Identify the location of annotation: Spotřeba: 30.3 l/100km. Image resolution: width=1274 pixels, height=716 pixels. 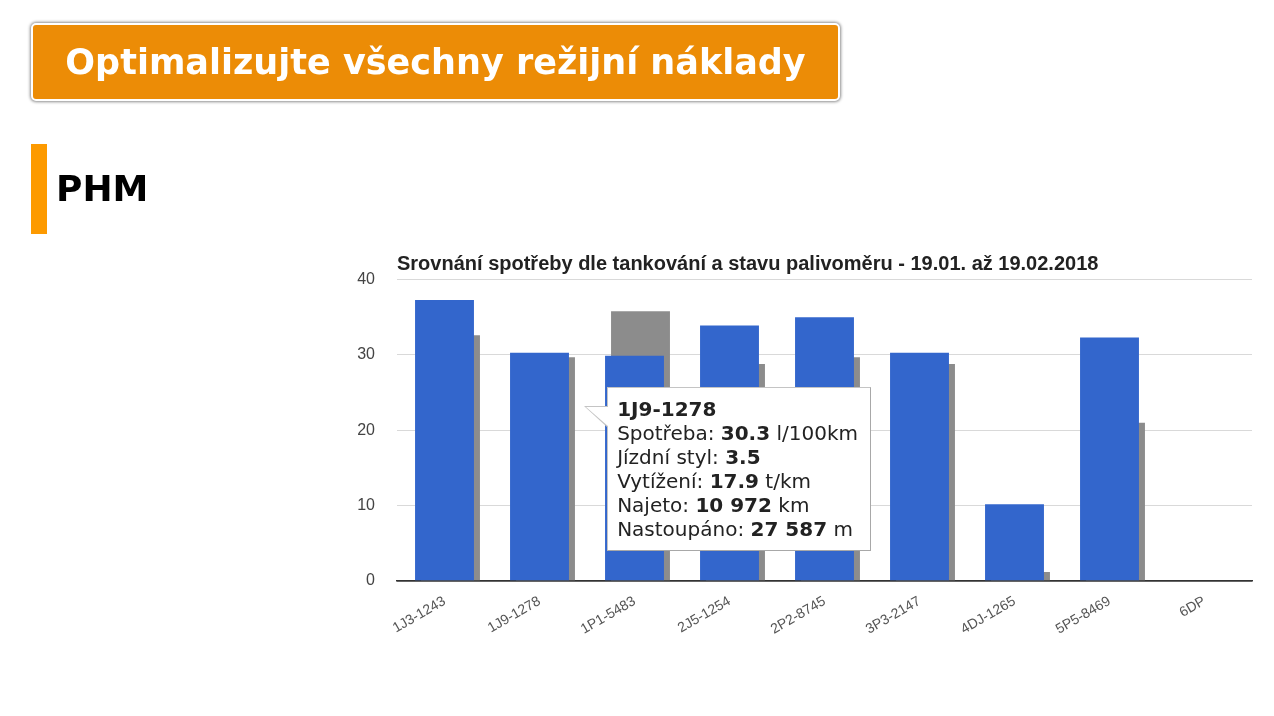
(737, 433).